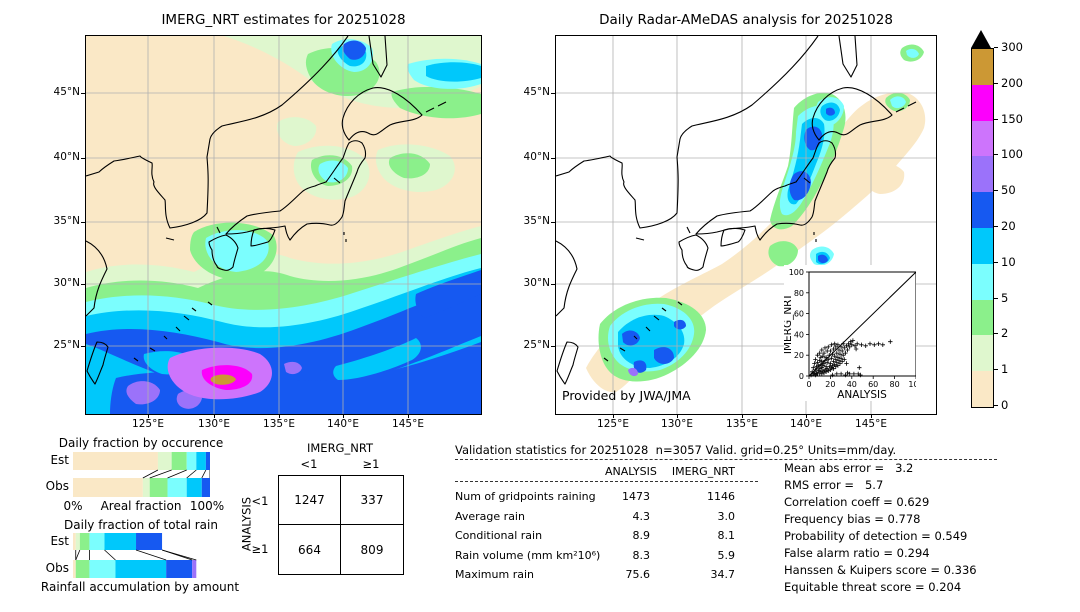  Describe the element at coordinates (372, 549) in the screenshot. I see `contingency-cell-hit: 809` at that location.